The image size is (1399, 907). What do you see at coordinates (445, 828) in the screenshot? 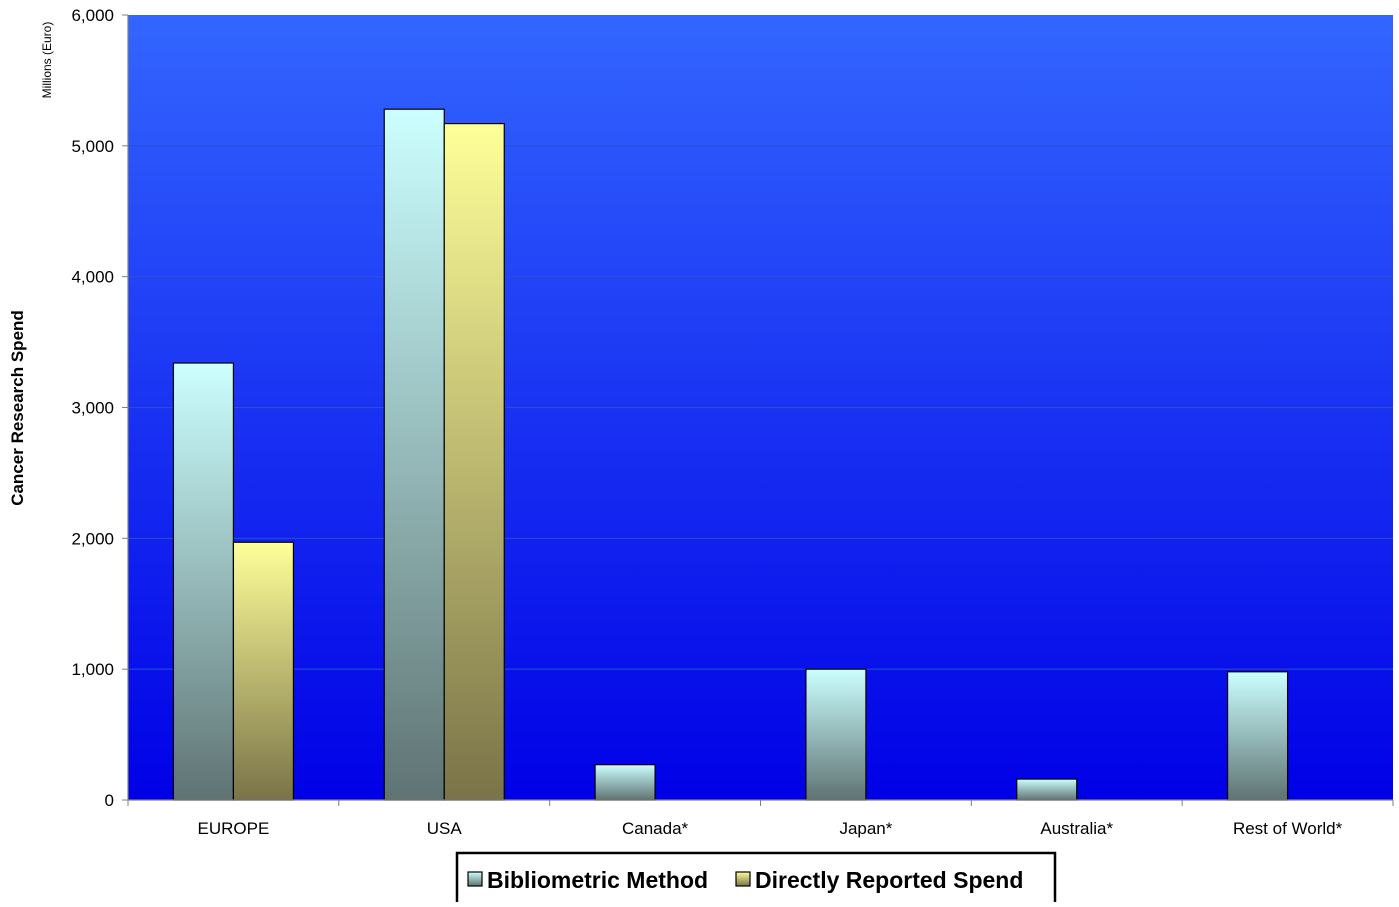
I see `x-tick-label: USA` at bounding box center [445, 828].